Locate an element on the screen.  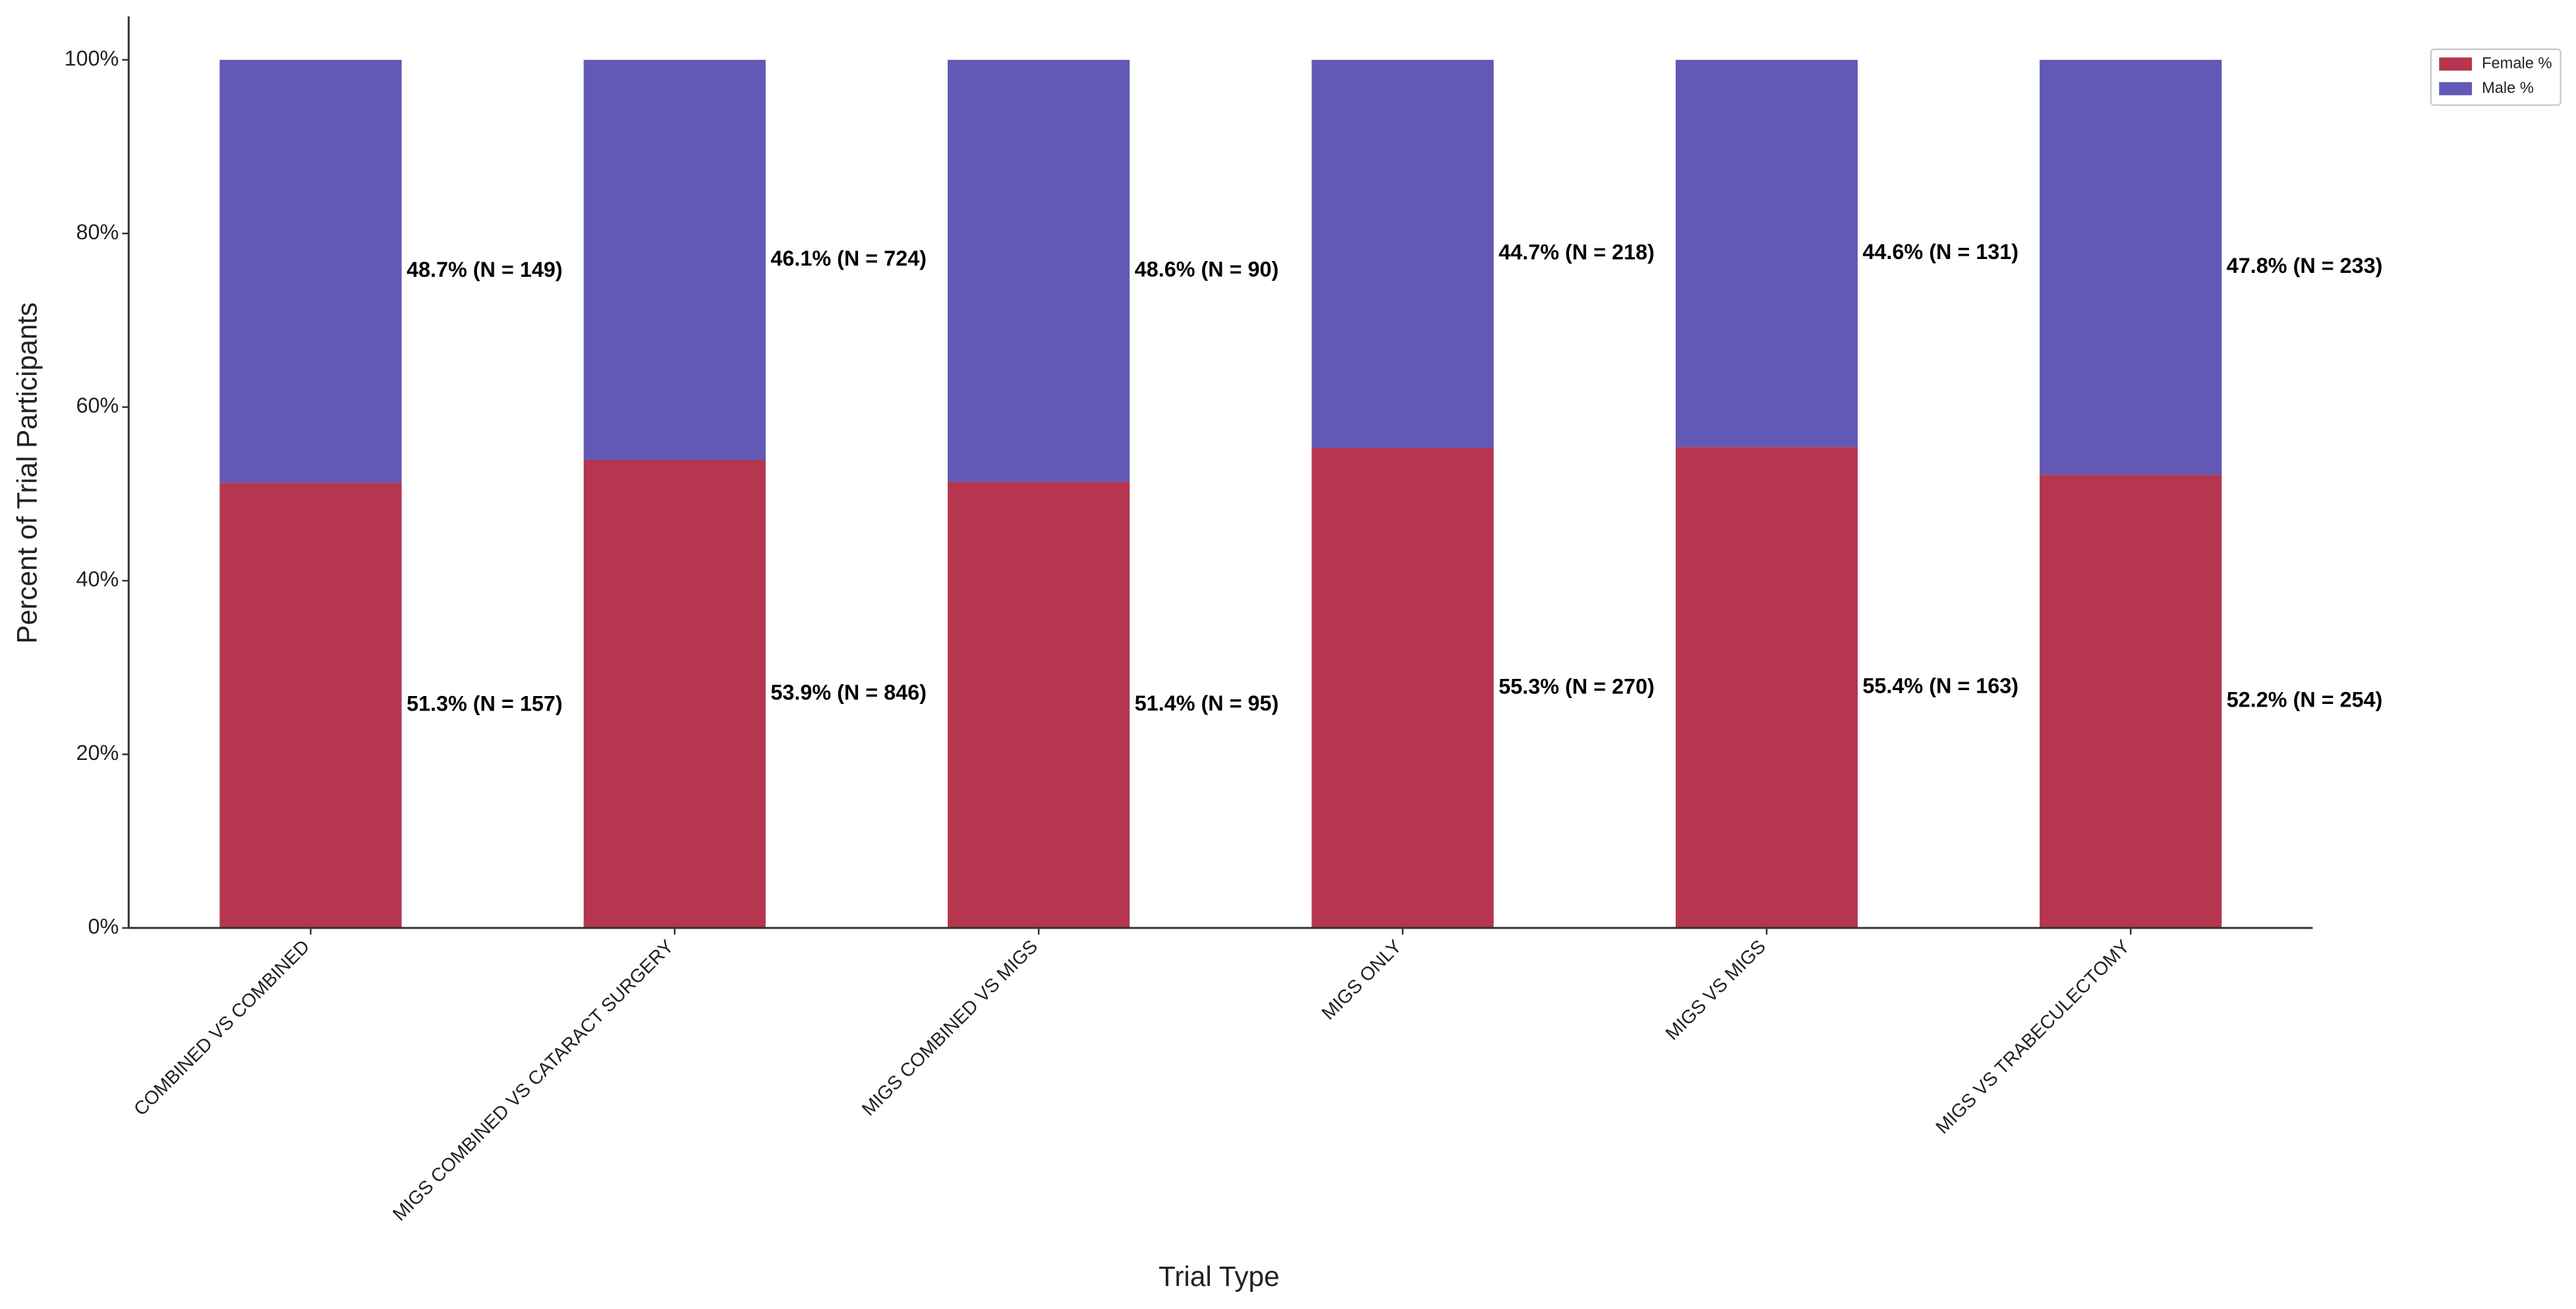
y-tick-label: 40% is located at coordinates (98, 579).